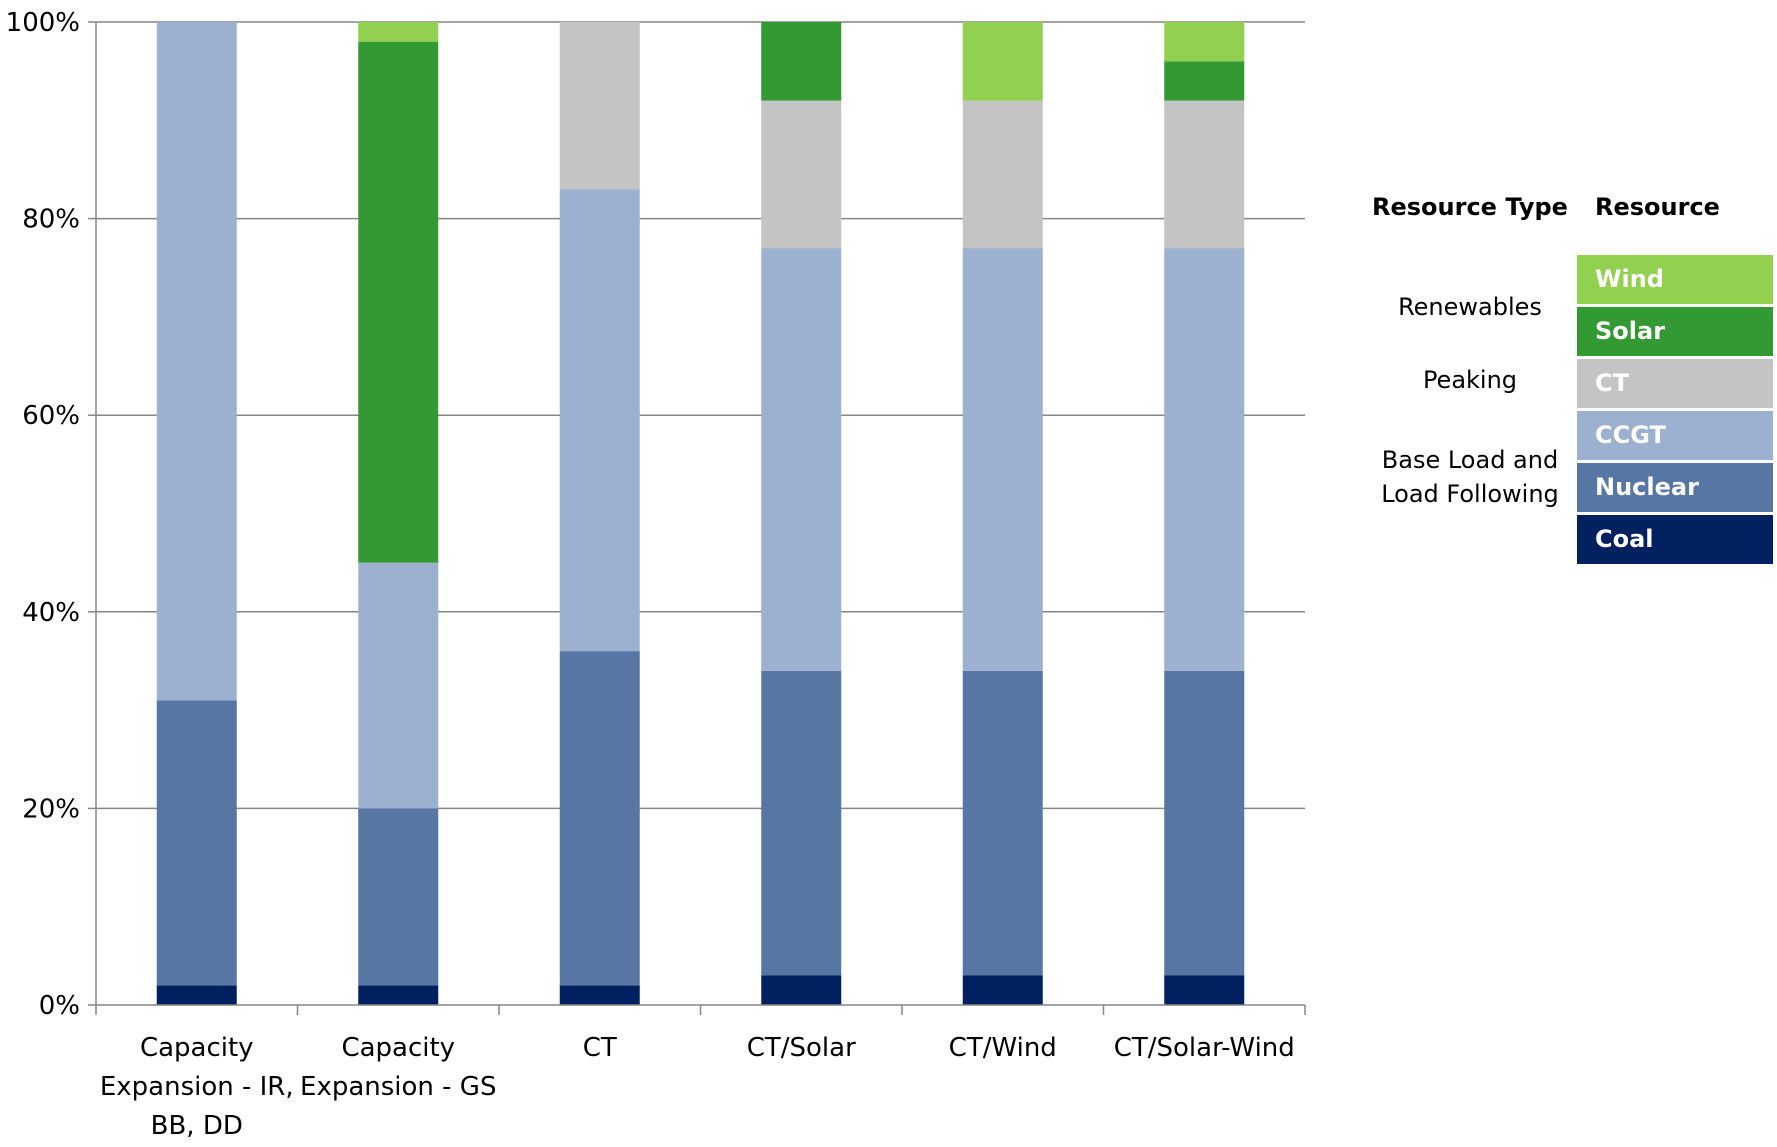 The height and width of the screenshot is (1147, 1777). Describe the element at coordinates (1675, 539) in the screenshot. I see `legend-item-coal: Coal` at that location.